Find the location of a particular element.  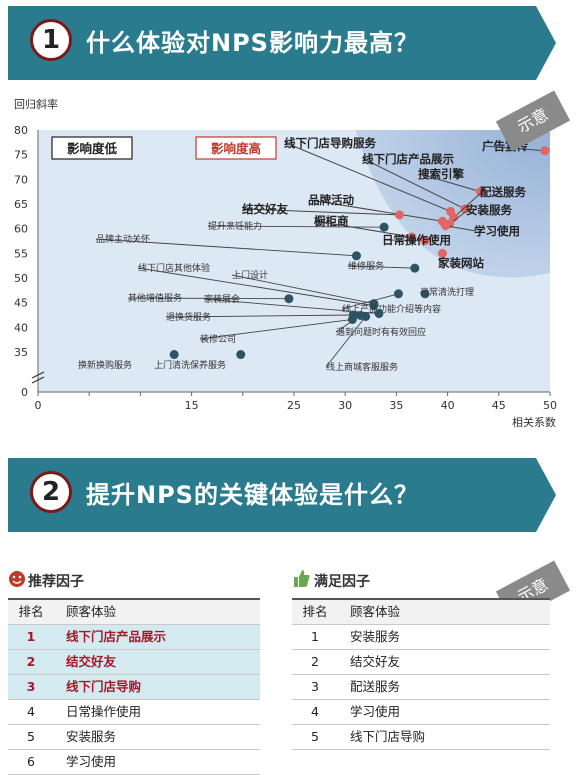

high-point-label: 安装服务 is located at coordinates (489, 210).